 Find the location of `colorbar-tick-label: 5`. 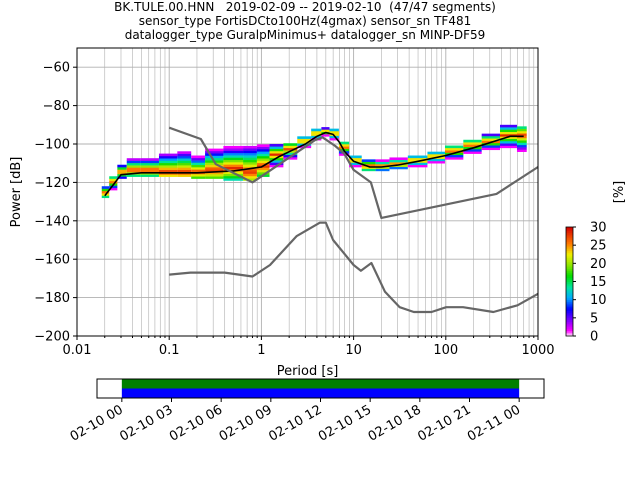

colorbar-tick-label: 5 is located at coordinates (594, 318).